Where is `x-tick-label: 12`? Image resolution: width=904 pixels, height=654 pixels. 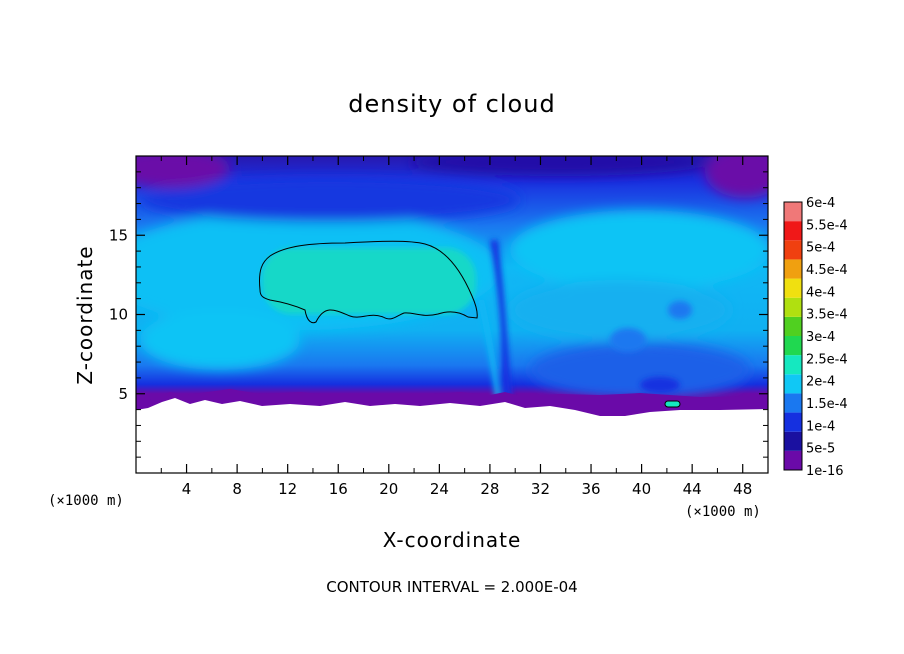 x-tick-label: 12 is located at coordinates (287, 489).